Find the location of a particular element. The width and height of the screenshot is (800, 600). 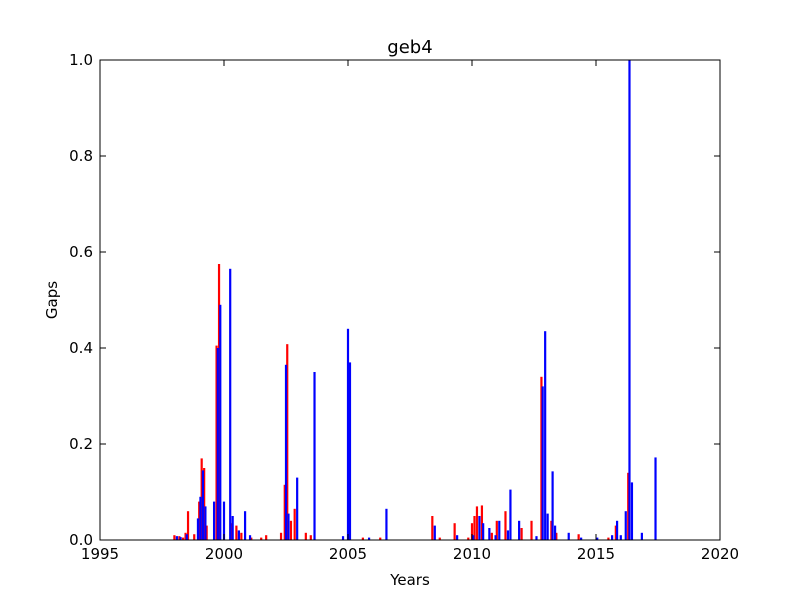

x-tick-label-3: 2010 is located at coordinates (472, 554).